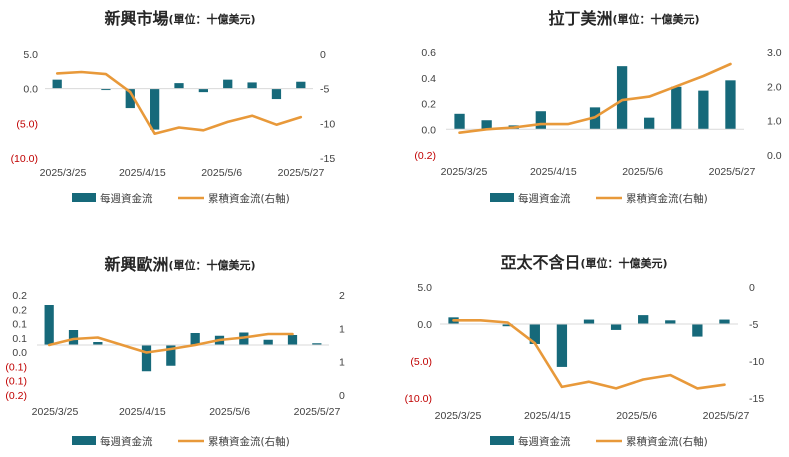 The image size is (789, 457). What do you see at coordinates (342, 363) in the screenshot?
I see `y-right-tick-label: 1` at bounding box center [342, 363].